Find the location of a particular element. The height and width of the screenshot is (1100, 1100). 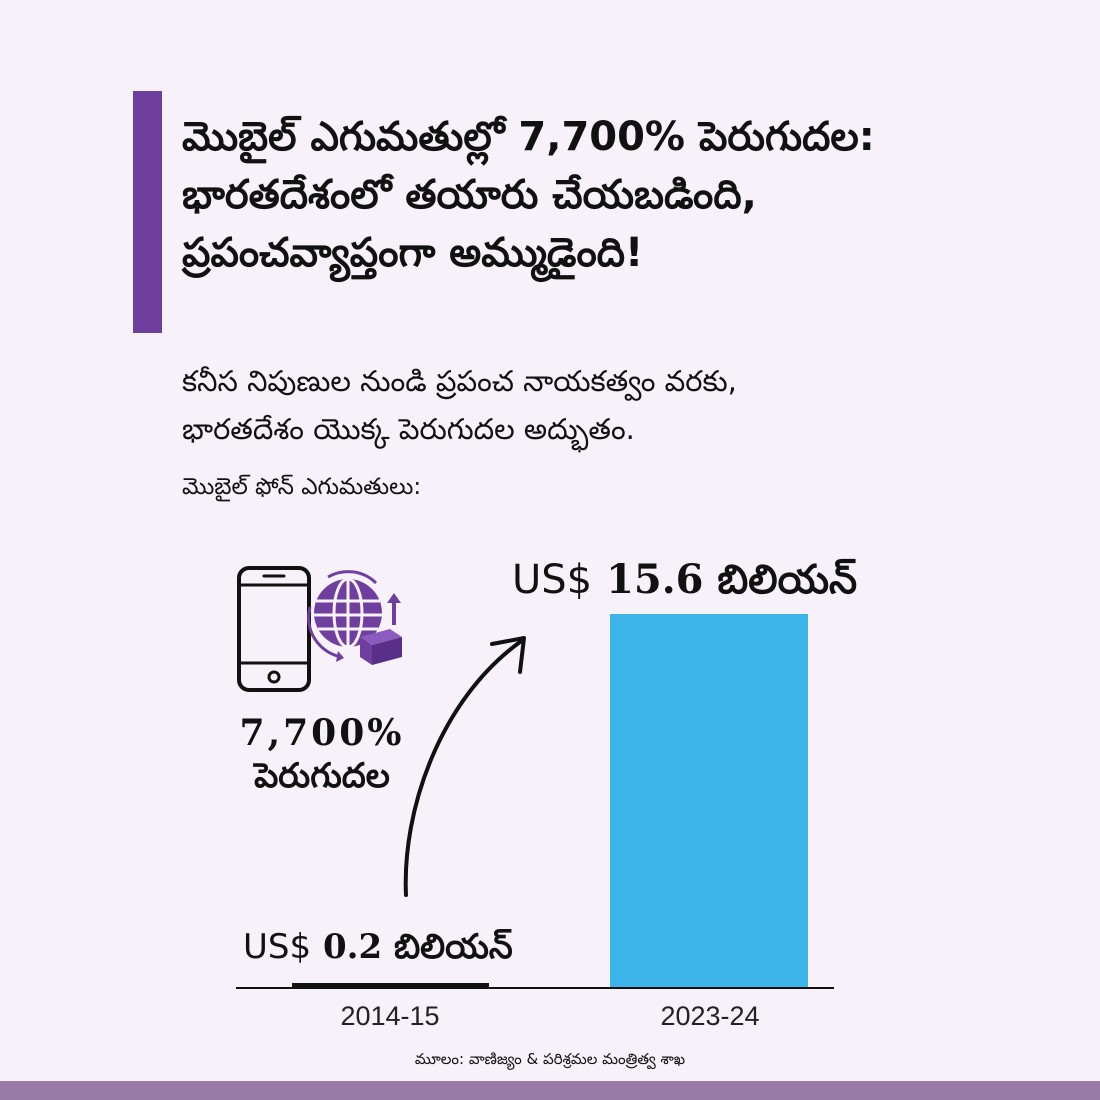

growth-callout: 7,700% పెరుగుదల is located at coordinates (322, 758).